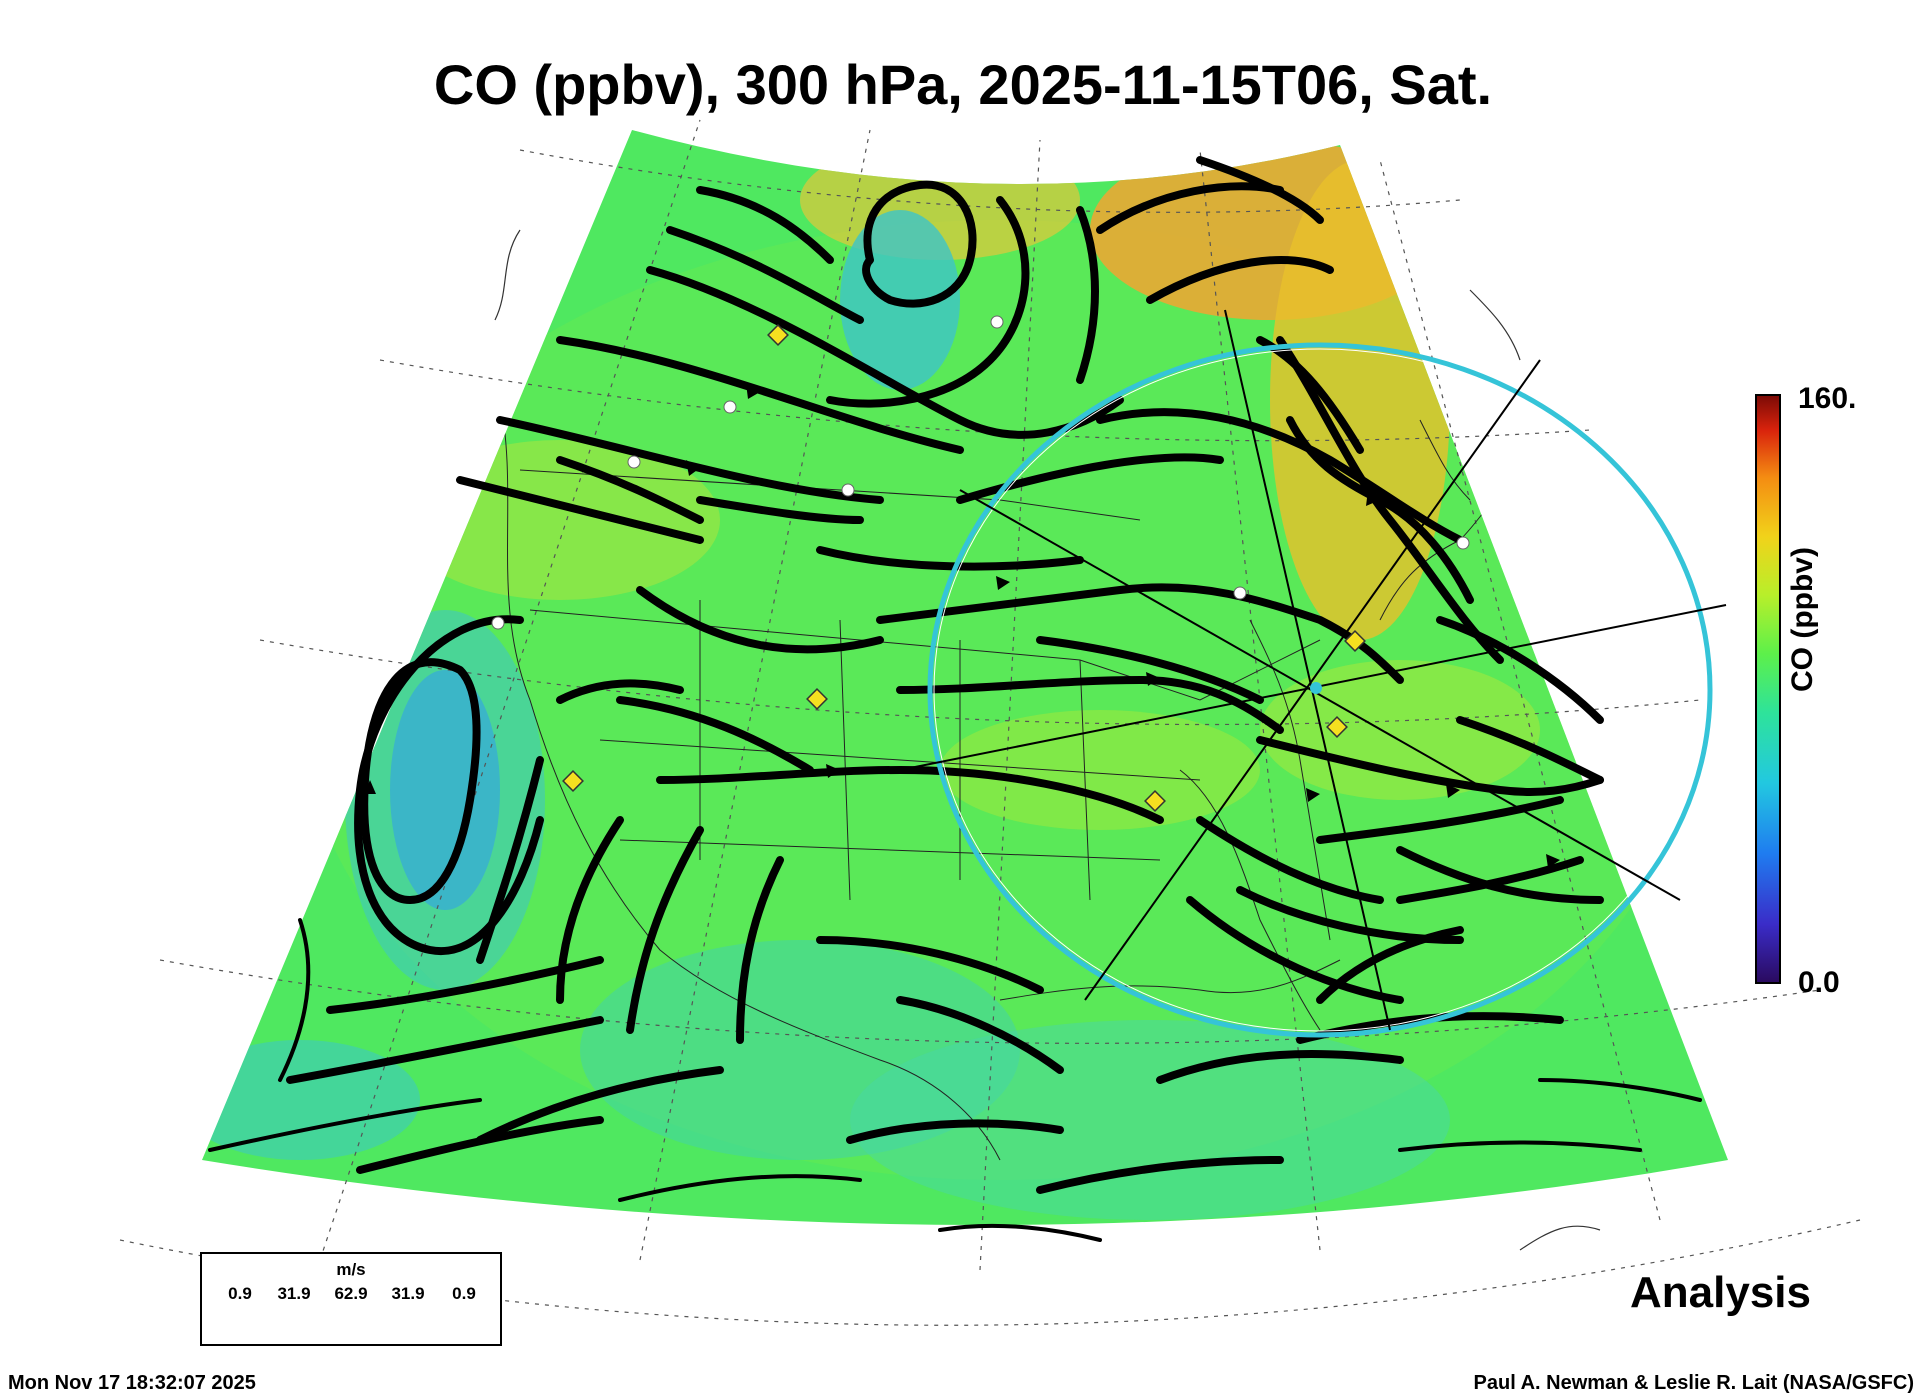 This screenshot has height=1395, width=1926. What do you see at coordinates (1720, 1292) in the screenshot?
I see `product-label: Analysis` at bounding box center [1720, 1292].